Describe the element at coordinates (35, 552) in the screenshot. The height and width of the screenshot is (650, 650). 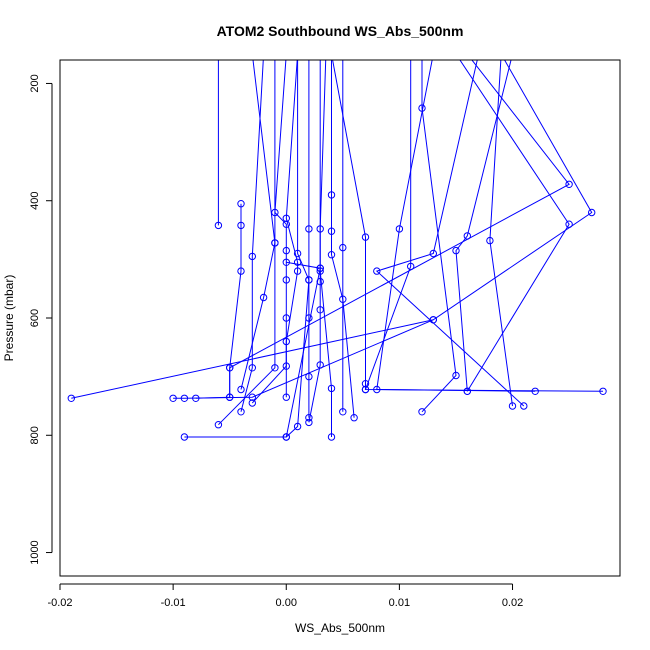
I see `y-tick-label: 1000` at that location.